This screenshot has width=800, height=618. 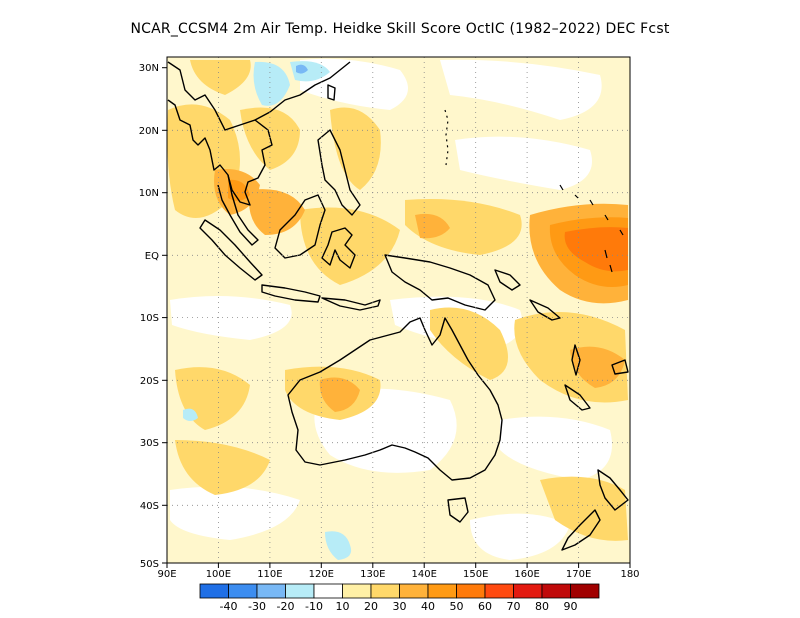 I want to click on colorbar-label: -10, so click(x=314, y=606).